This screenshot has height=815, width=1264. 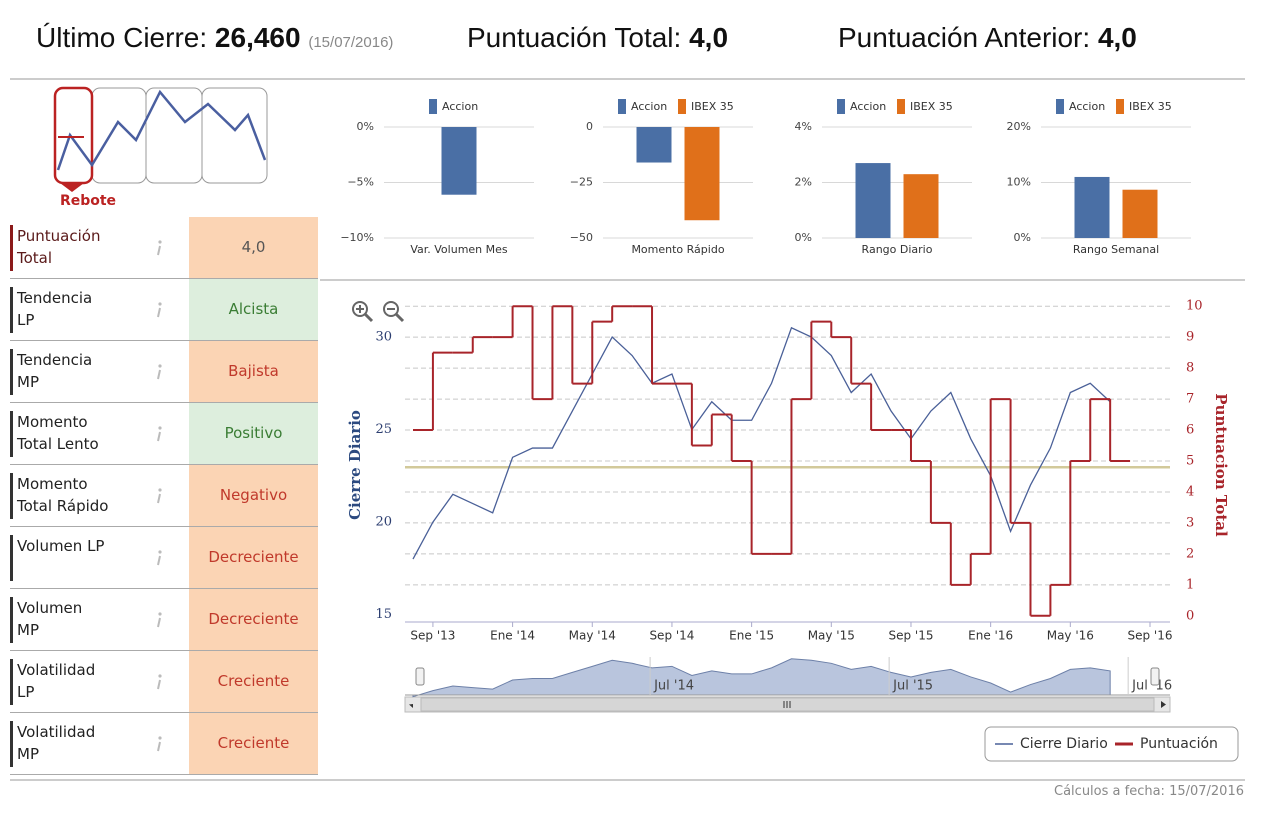 I want to click on footer: Cálculos a fecha: 15/07/2016, so click(x=1149, y=791).